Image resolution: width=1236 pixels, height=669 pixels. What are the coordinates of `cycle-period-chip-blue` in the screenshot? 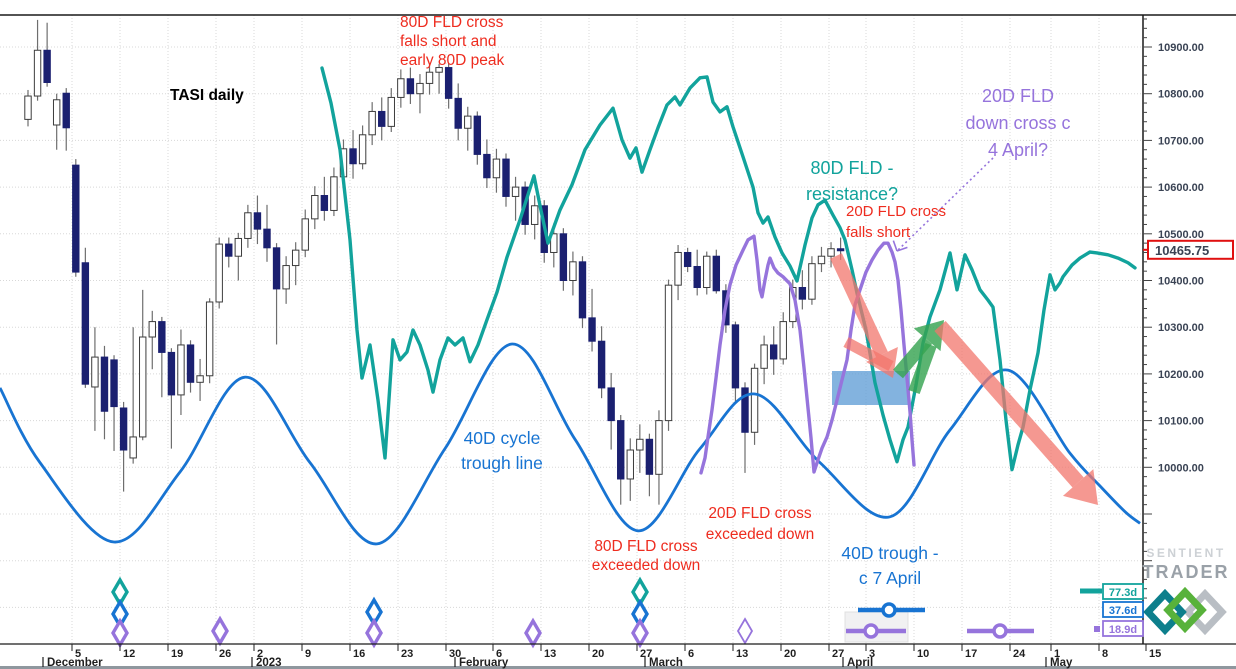 It's located at (1123, 609).